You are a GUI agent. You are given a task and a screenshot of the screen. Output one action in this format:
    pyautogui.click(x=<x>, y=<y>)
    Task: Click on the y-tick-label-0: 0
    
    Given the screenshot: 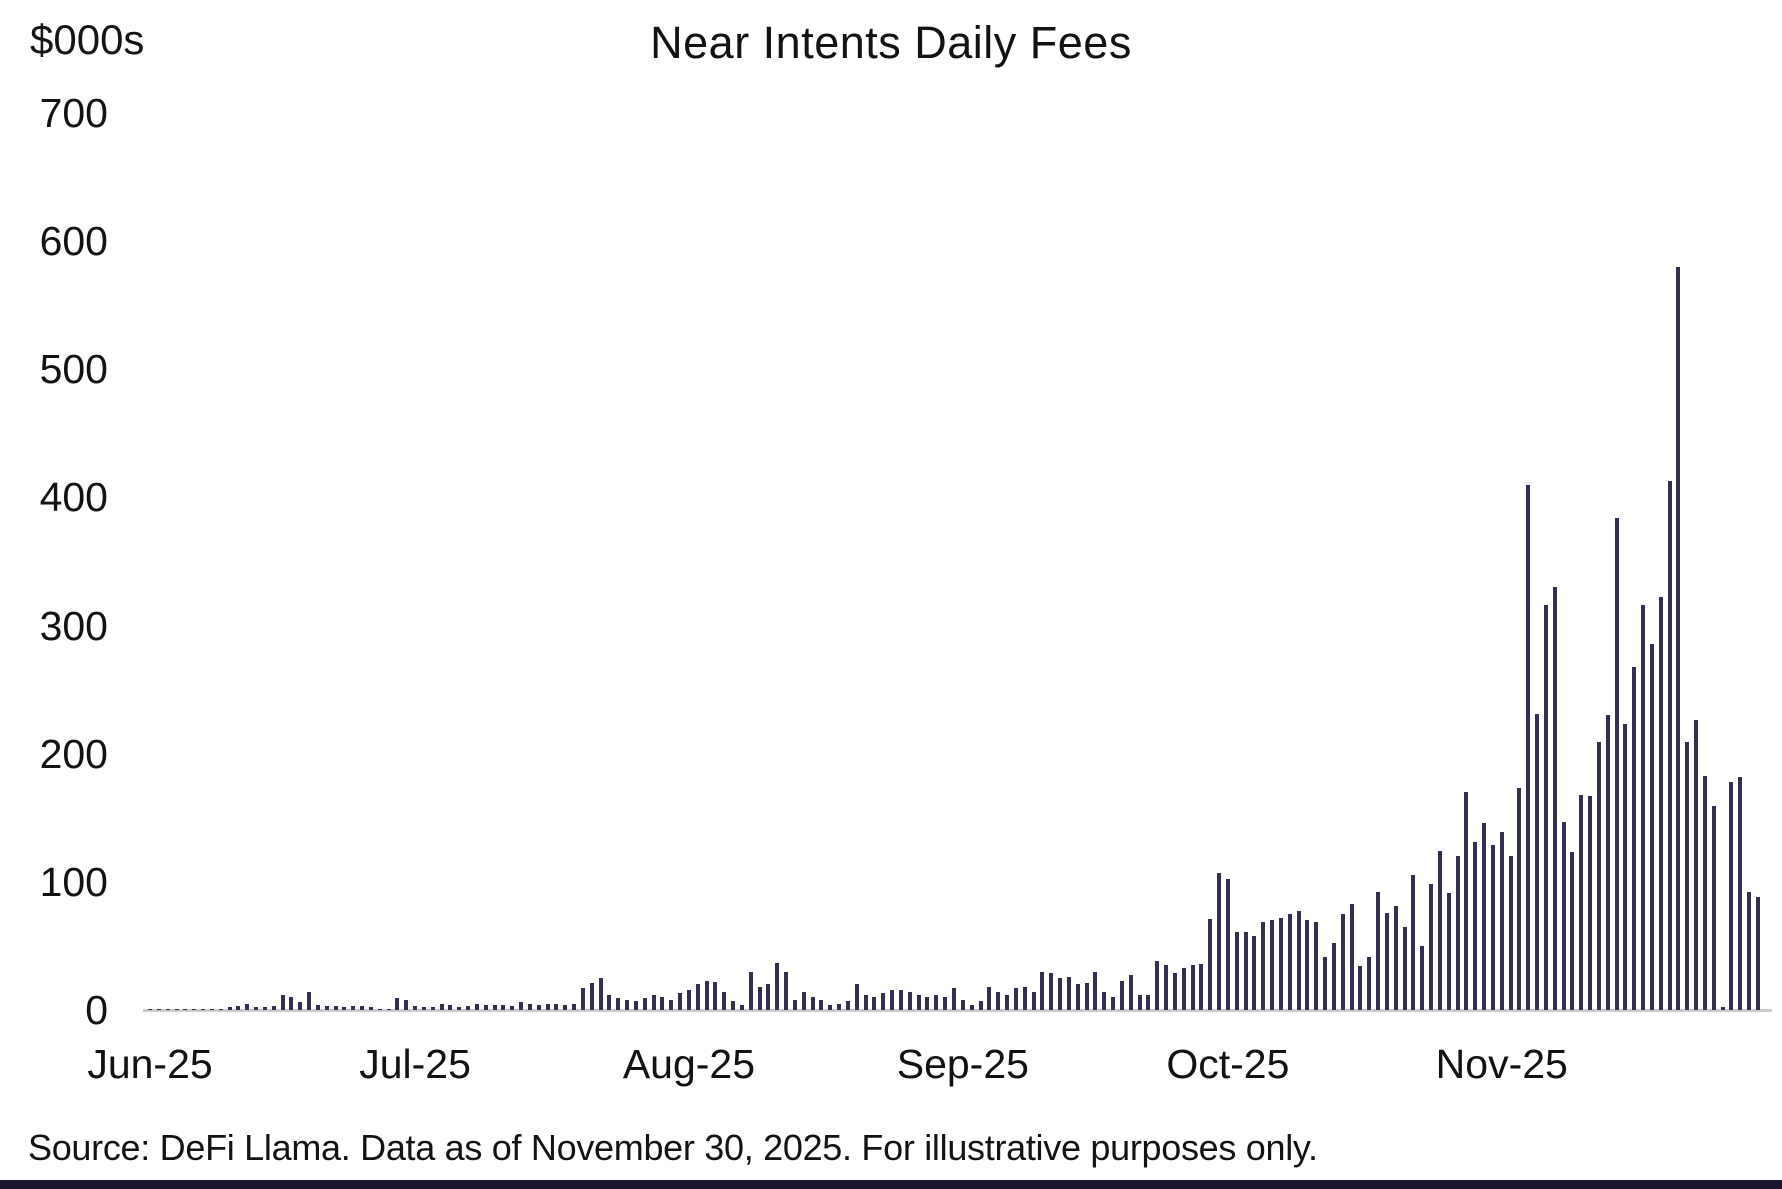 What is the action you would take?
    pyautogui.click(x=96, y=1010)
    